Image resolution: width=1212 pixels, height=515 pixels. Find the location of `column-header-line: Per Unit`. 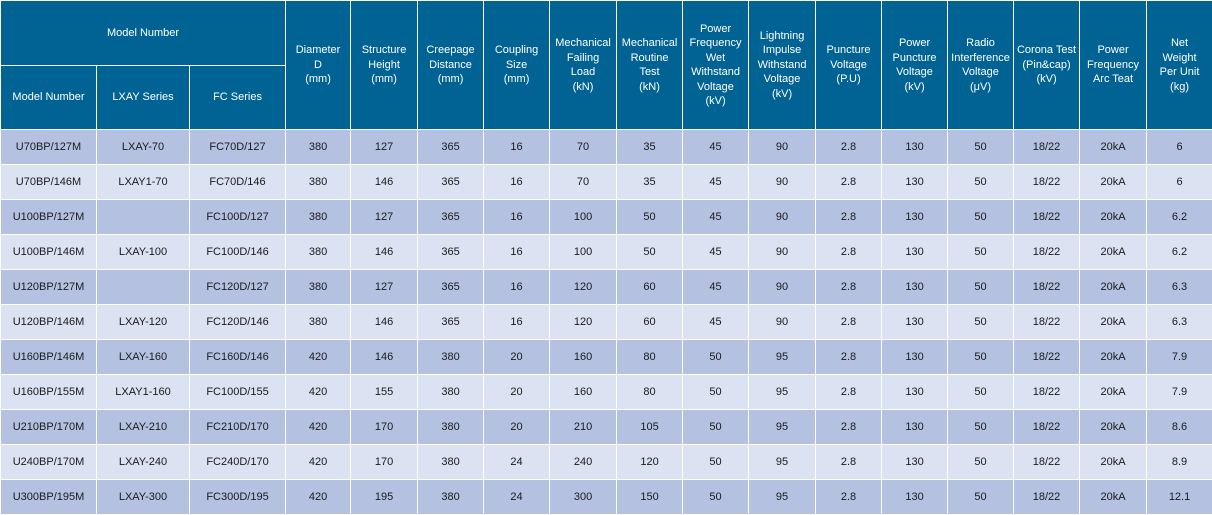

column-header-line: Per Unit is located at coordinates (1179, 72).